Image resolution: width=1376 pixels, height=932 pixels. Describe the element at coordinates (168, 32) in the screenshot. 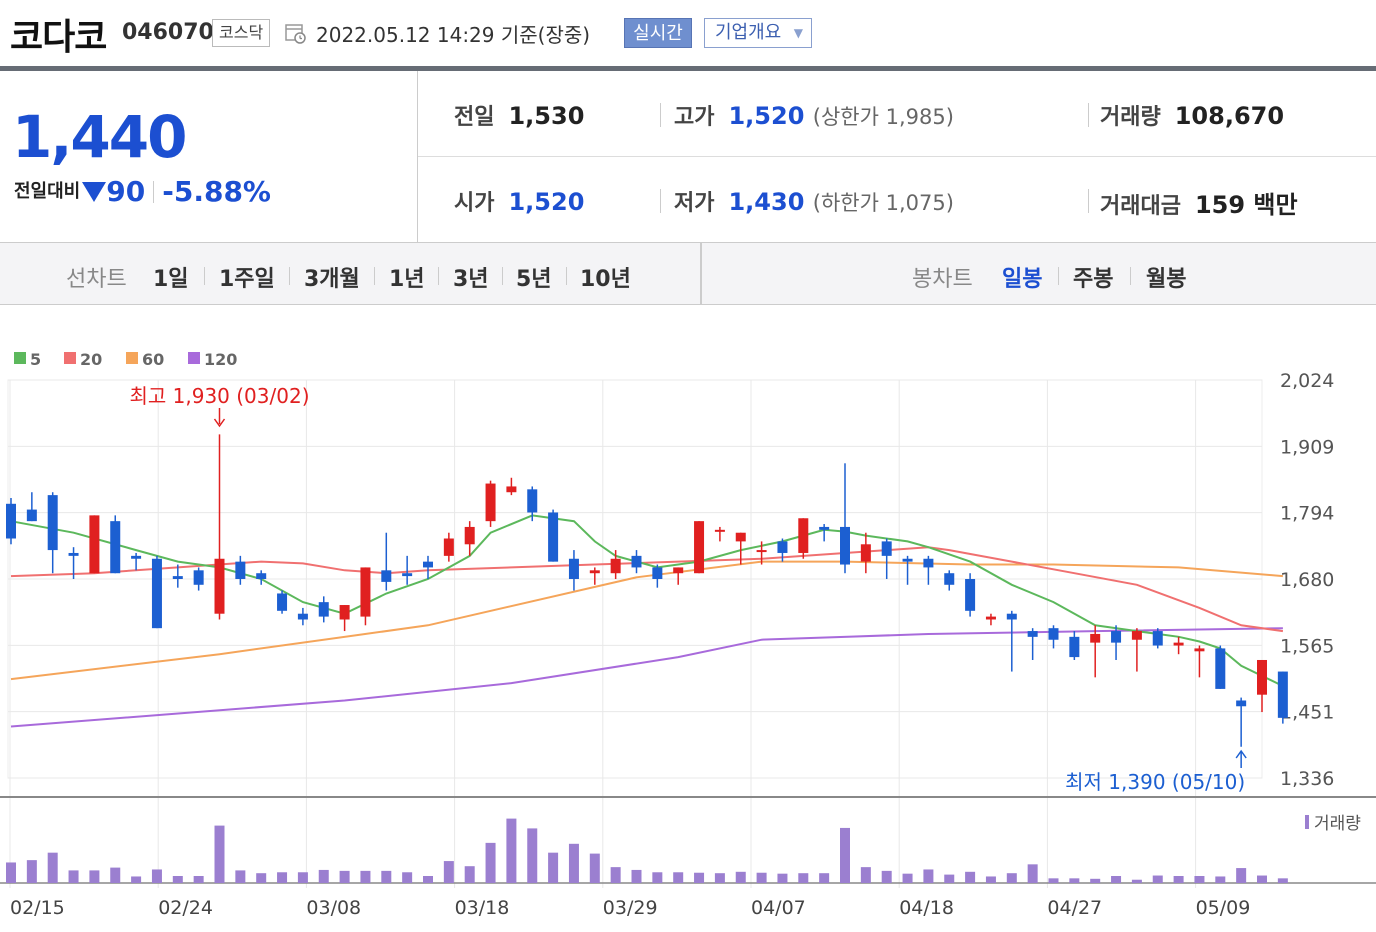

I see `corp-code: 046070` at that location.